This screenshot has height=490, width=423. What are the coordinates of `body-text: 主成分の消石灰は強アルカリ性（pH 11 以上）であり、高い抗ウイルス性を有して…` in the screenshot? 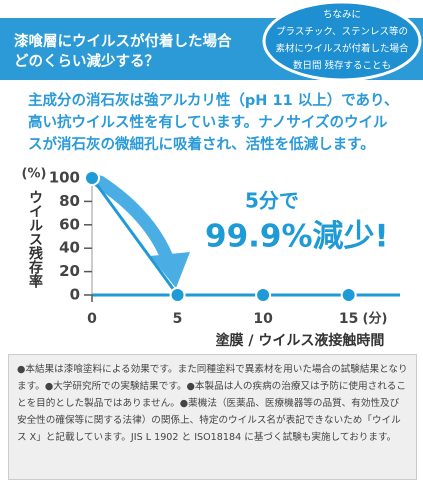 It's located at (213, 123).